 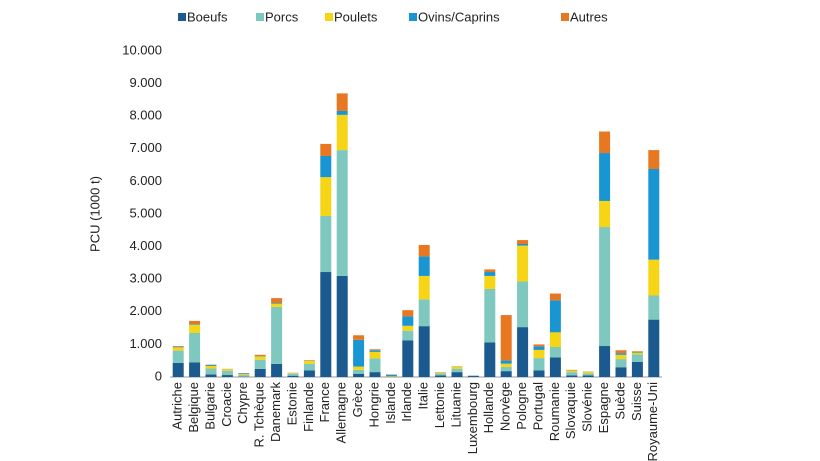 What do you see at coordinates (373, 405) in the screenshot?
I see `x-tick-label: Hongrie` at bounding box center [373, 405].